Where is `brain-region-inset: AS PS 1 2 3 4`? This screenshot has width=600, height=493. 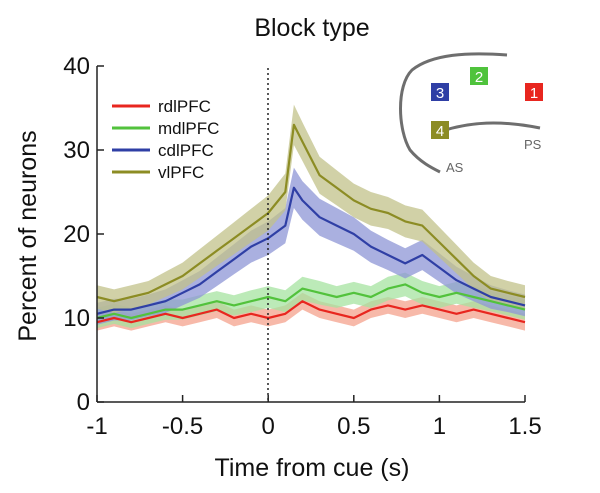 brain-region-inset: AS PS 1 2 3 4 is located at coordinates (471, 113).